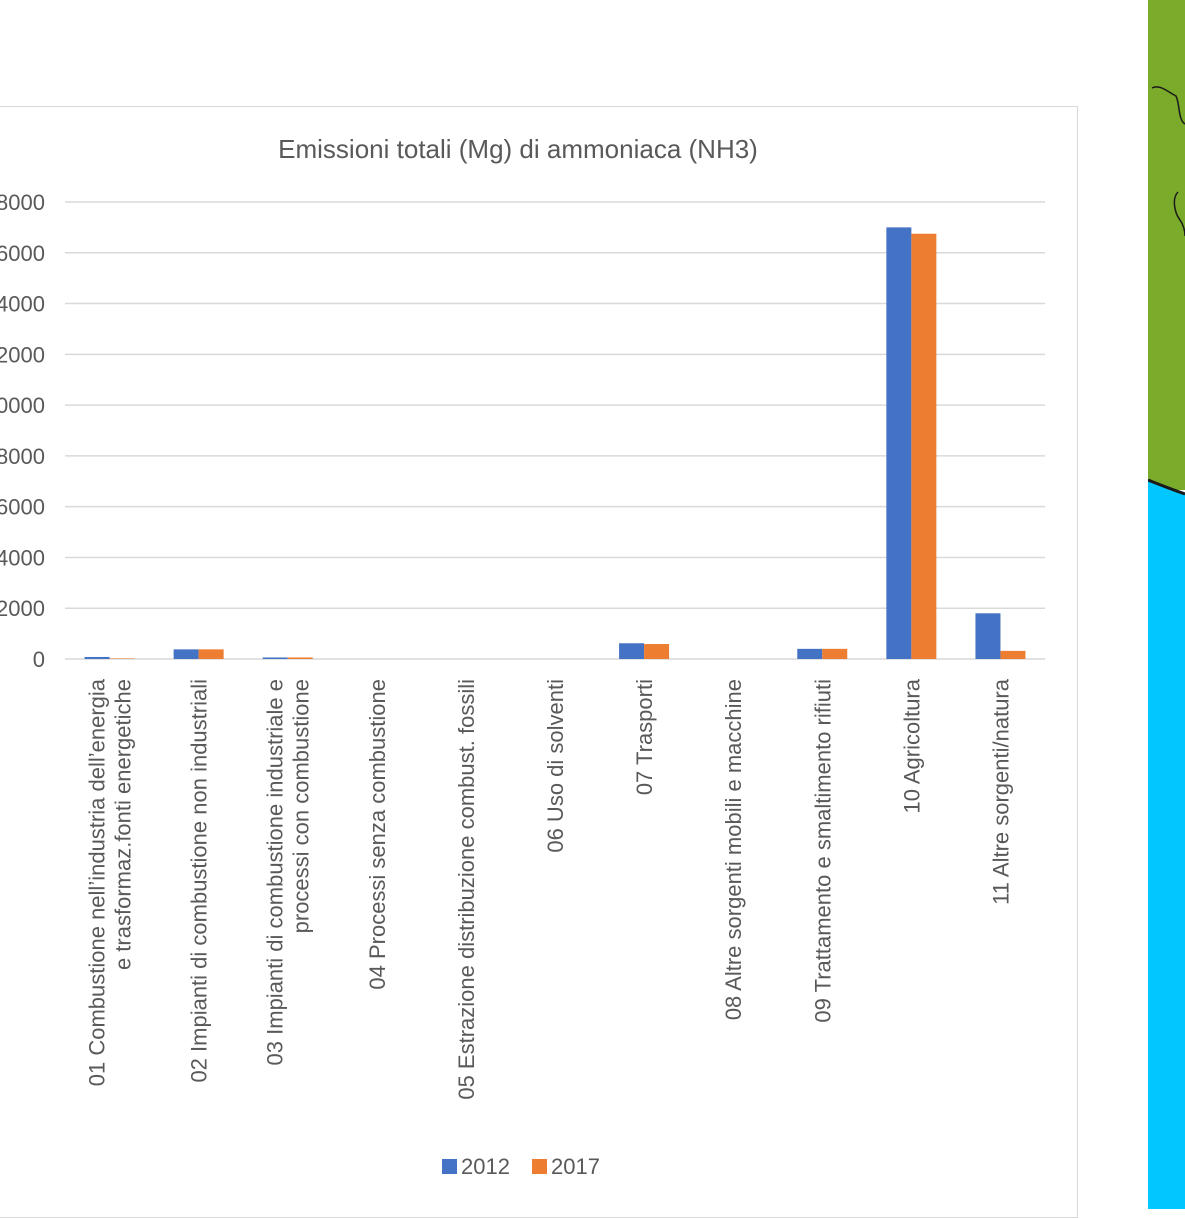 The image size is (1185, 1218). Describe the element at coordinates (518, 149) in the screenshot. I see `chart-title: Emissioni totali (Mg) di ammoniaca (NH3)` at that location.